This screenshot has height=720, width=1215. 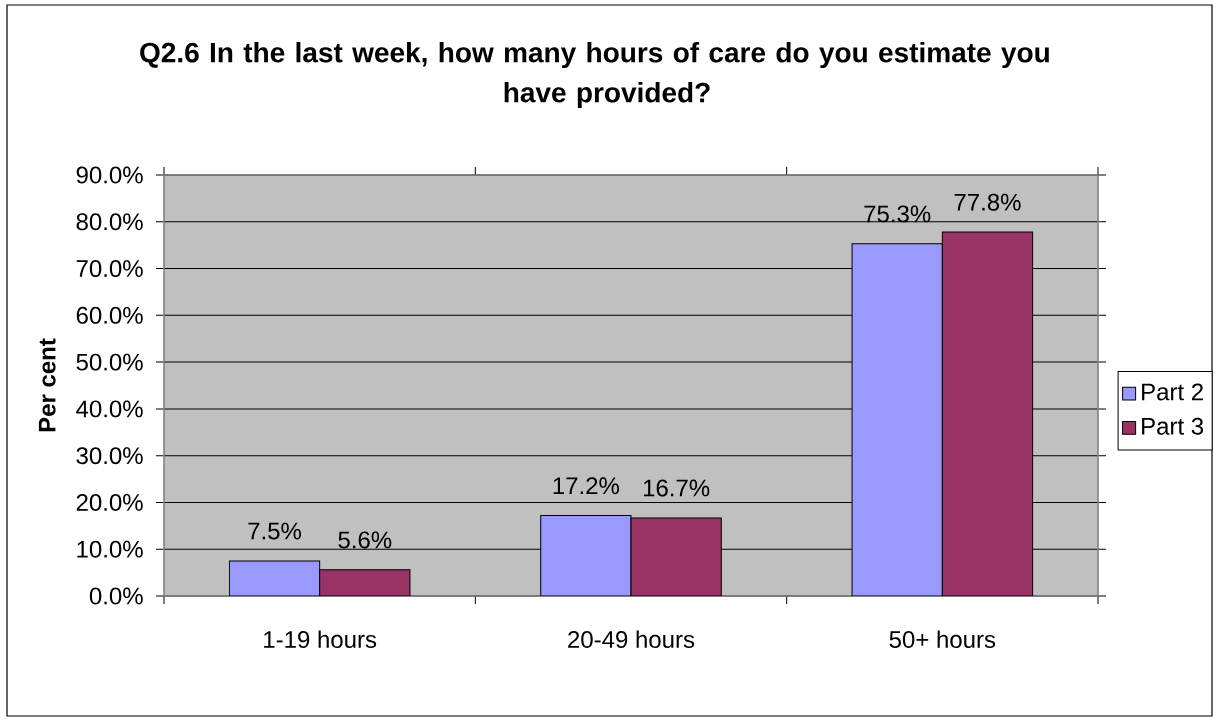 What do you see at coordinates (109, 315) in the screenshot?
I see `y-tick-label: 60.0%` at bounding box center [109, 315].